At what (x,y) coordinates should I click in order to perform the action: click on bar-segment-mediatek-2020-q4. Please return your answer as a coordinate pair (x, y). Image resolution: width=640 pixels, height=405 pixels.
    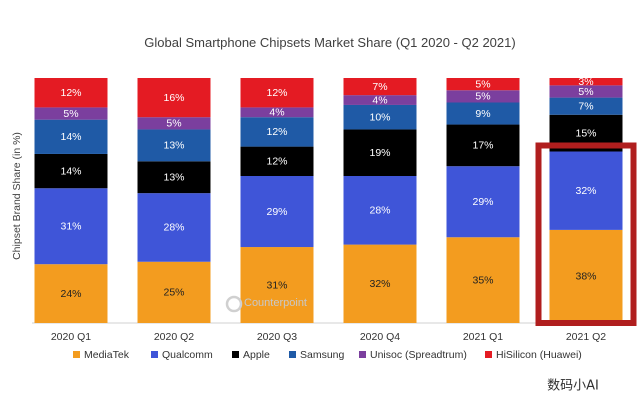
    Looking at the image, I should click on (380, 283).